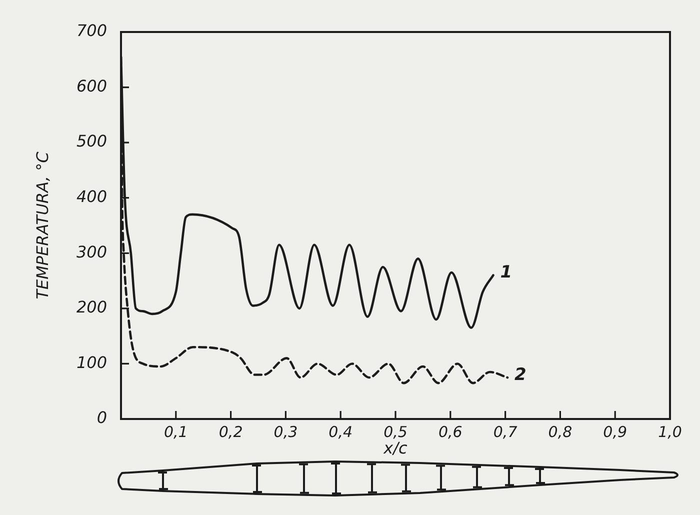  Describe the element at coordinates (520, 374) in the screenshot. I see `series-label: 2` at that location.